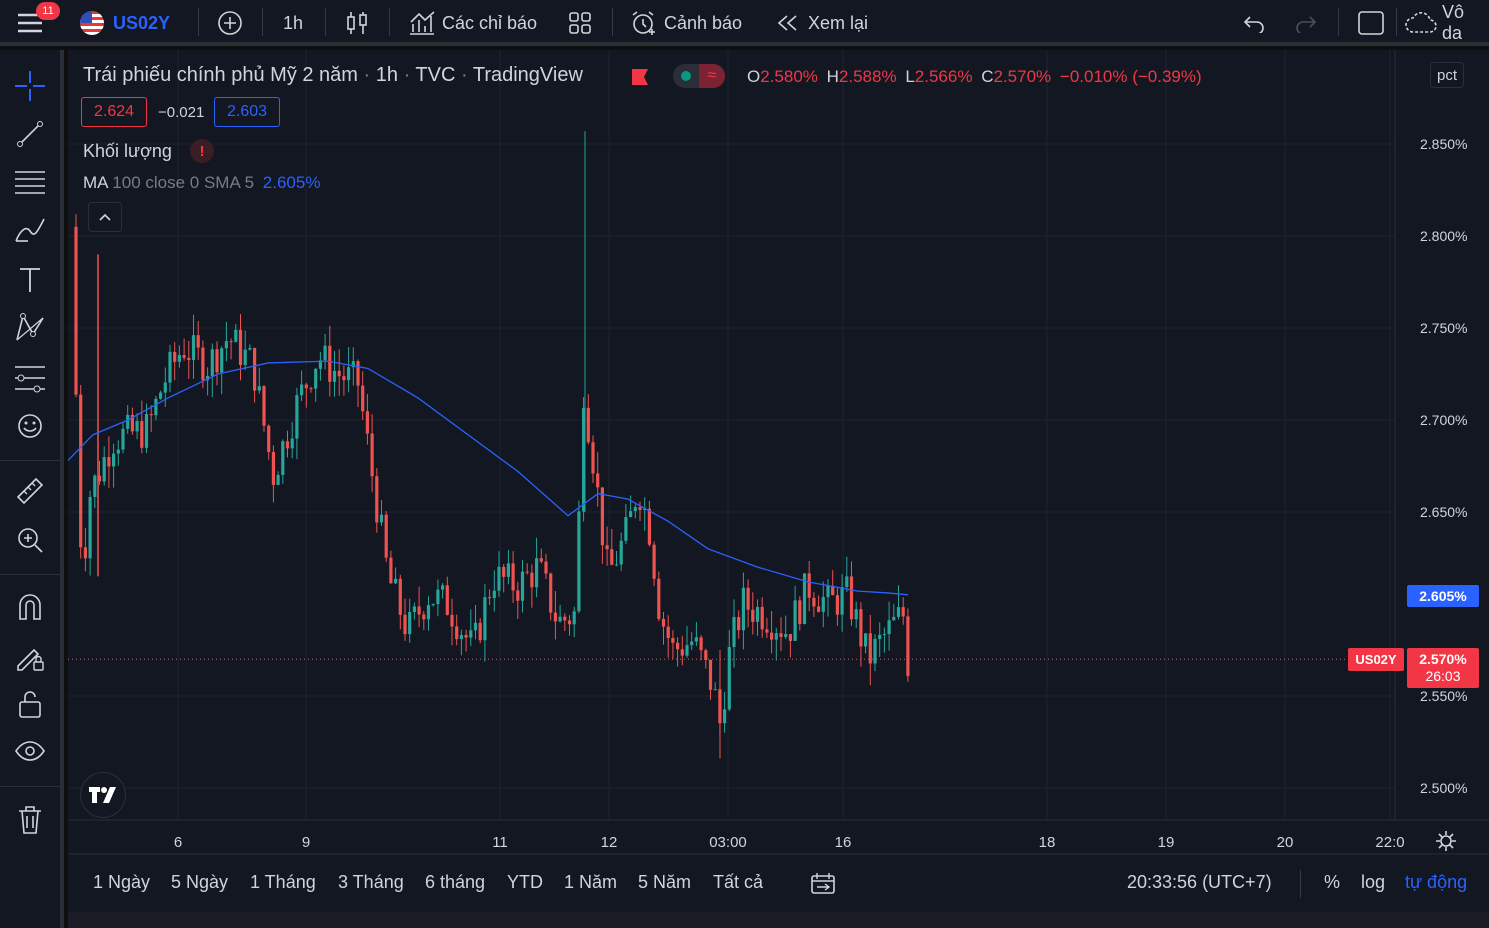 The width and height of the screenshot is (1489, 928). Describe the element at coordinates (1447, 75) in the screenshot. I see `scale-mode-button: pct` at that location.